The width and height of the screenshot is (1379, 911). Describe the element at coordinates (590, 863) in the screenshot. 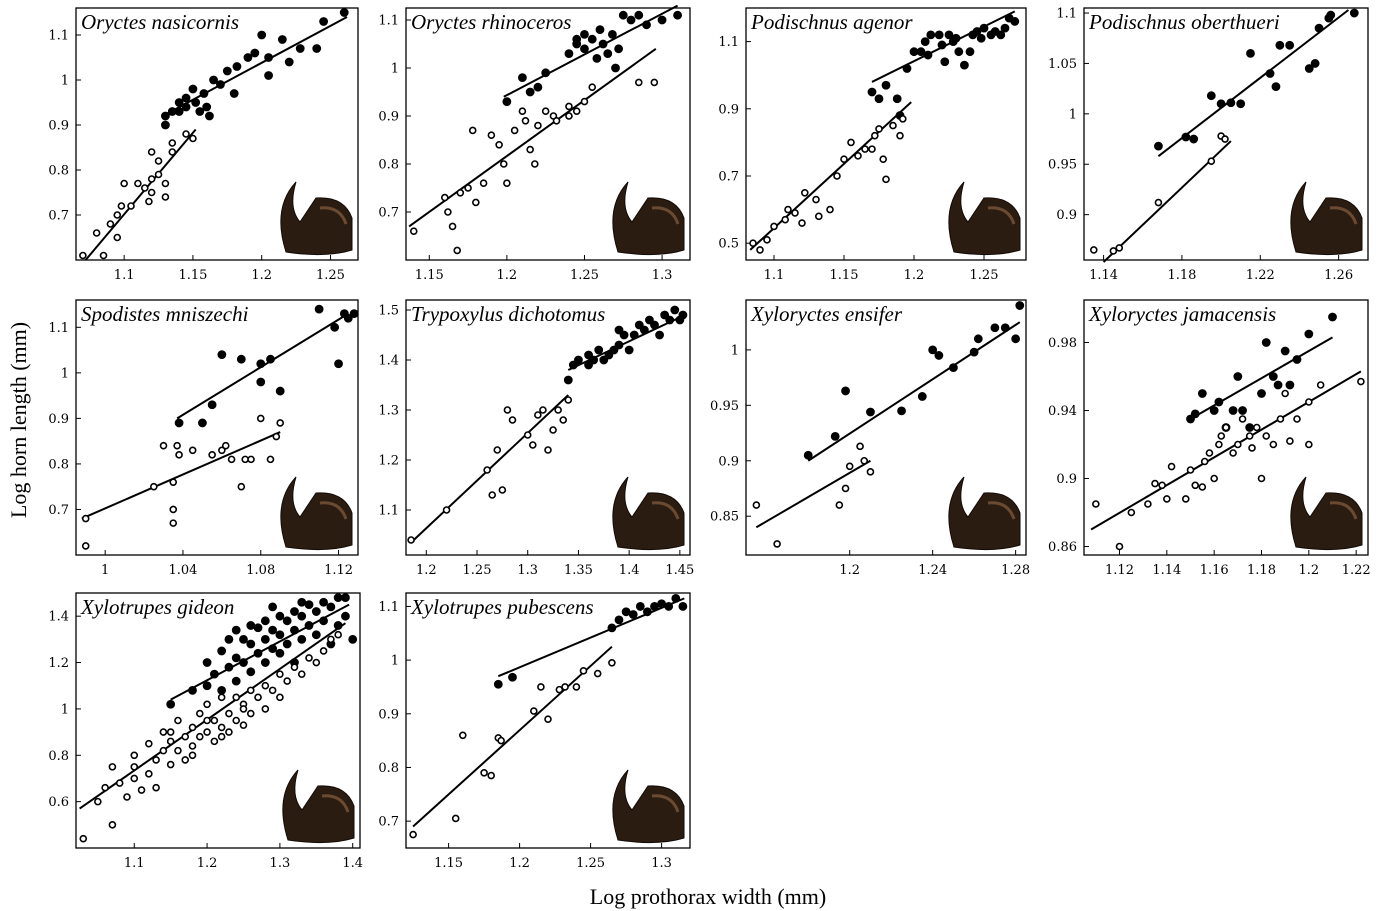

I see `x-tick-label: 1.25` at that location.